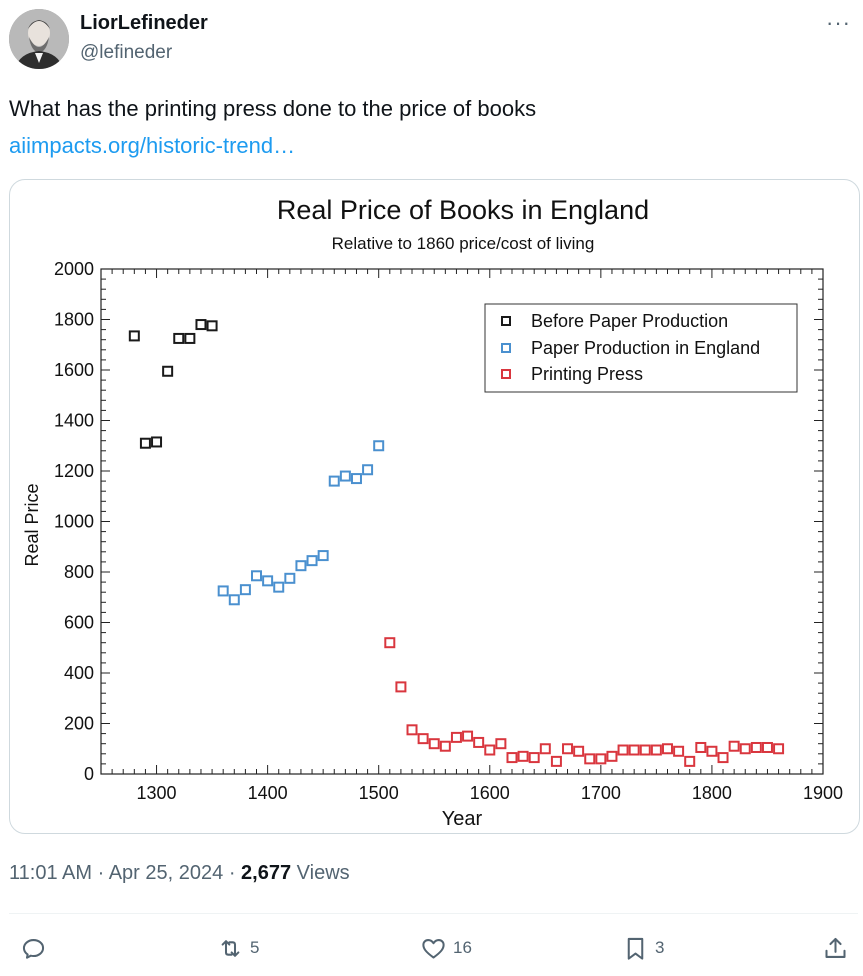  What do you see at coordinates (74, 269) in the screenshot?
I see `y-tick-label: 2000` at bounding box center [74, 269].